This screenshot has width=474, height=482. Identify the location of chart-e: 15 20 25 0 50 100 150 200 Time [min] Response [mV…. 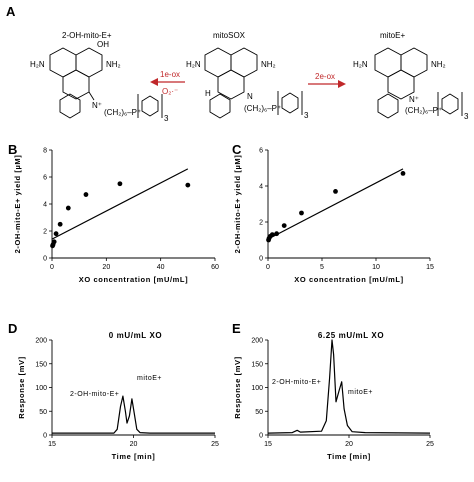
(333, 396).